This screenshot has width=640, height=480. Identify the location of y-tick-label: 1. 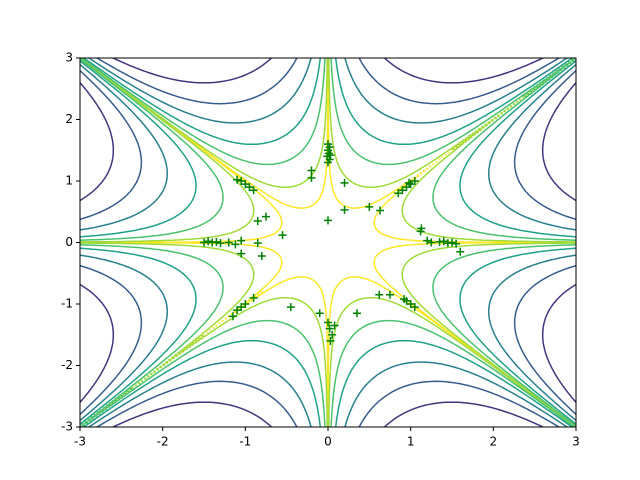
(69, 181).